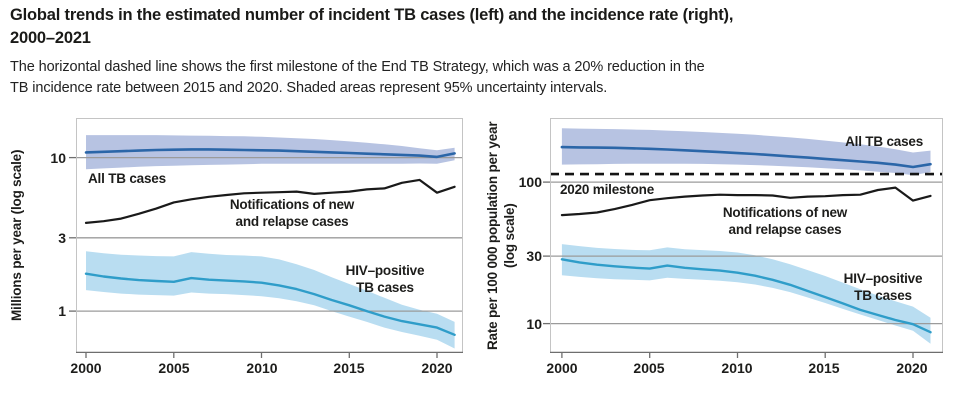 This screenshot has width=963, height=416. Describe the element at coordinates (883, 287) in the screenshot. I see `right-label-hiv-positive: HIV–positive TB cases` at that location.